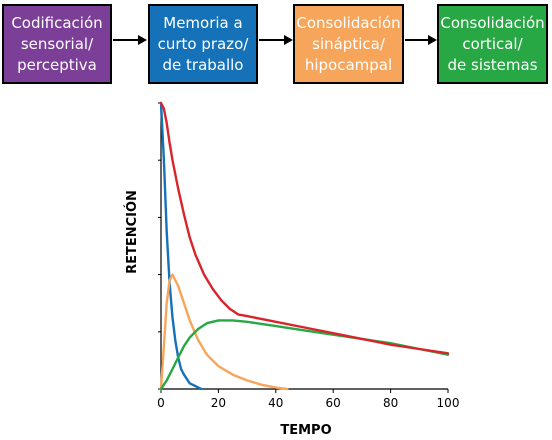 This screenshot has height=440, width=552. What do you see at coordinates (57, 44) in the screenshot?
I see `stage-sensory-encoding: Codificación sensorial/ perceptiva` at bounding box center [57, 44].